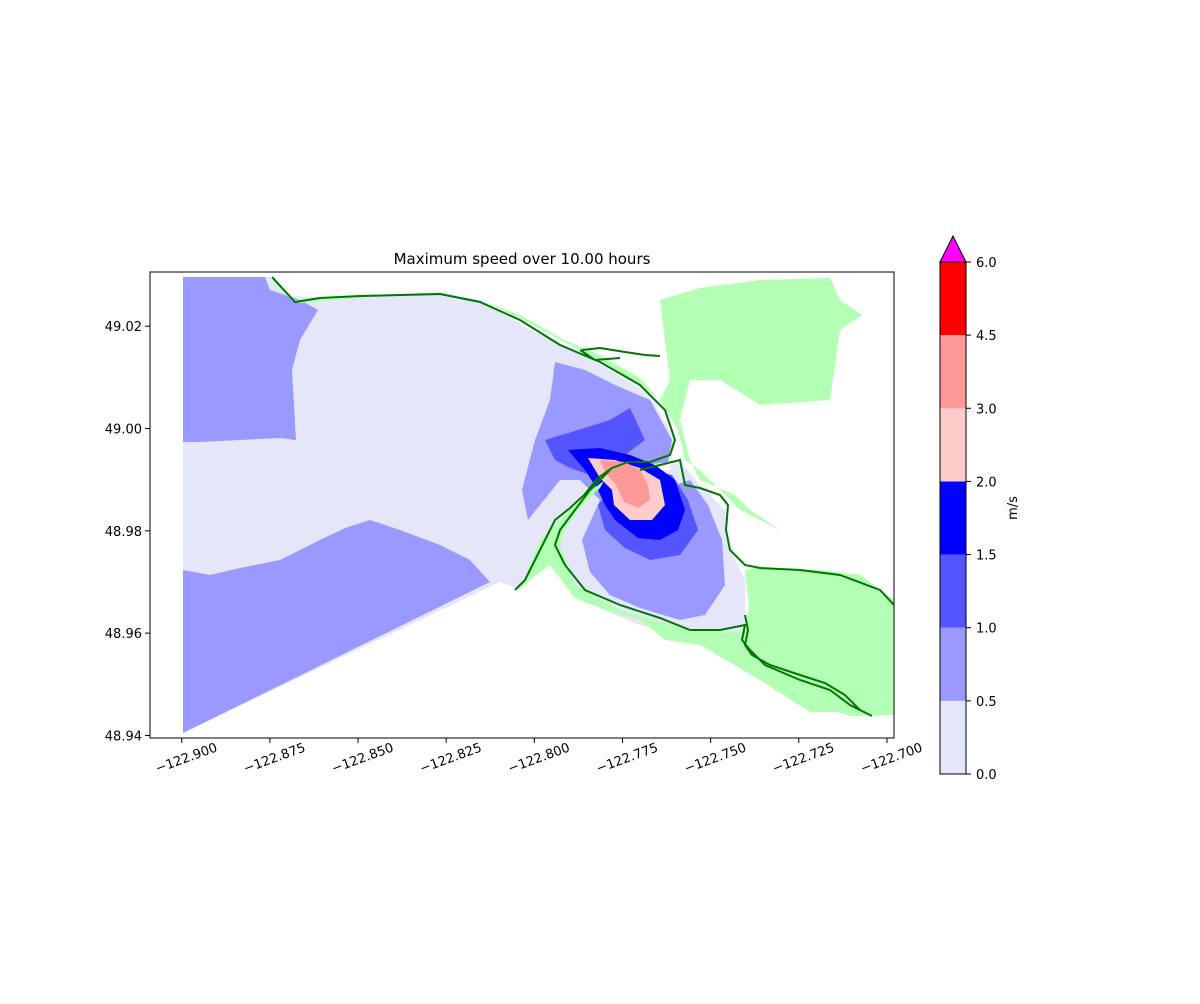  What do you see at coordinates (986, 556) in the screenshot?
I see `colorbar-tick-label: 1.5` at bounding box center [986, 556].